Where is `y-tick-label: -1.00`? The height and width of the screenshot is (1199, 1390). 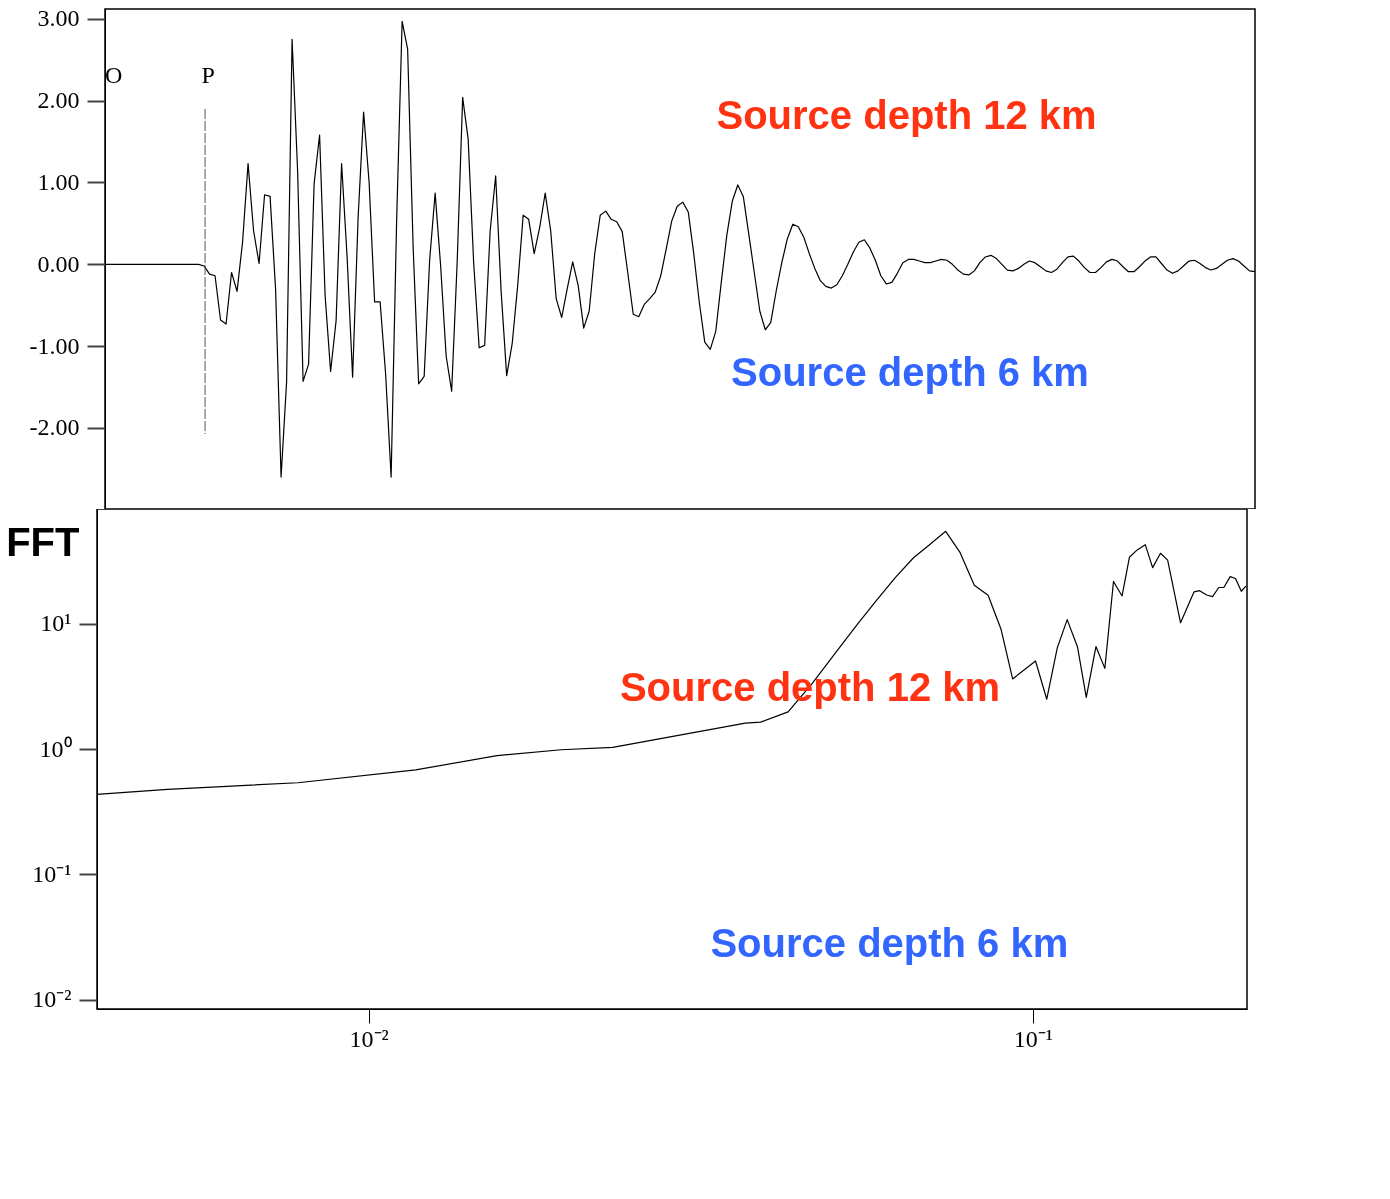 y-tick-label: -1.00 is located at coordinates (54, 345).